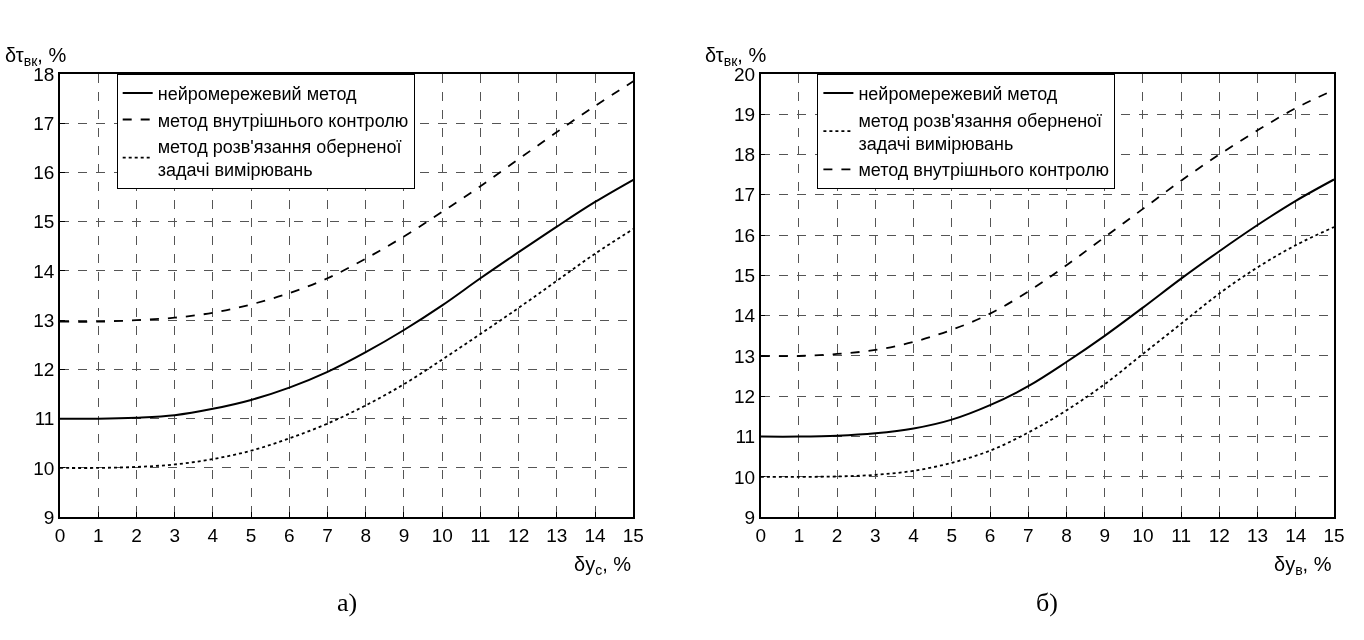 The height and width of the screenshot is (640, 1364). Describe the element at coordinates (1303, 566) in the screenshot. I see `x-axis-title: δу$_{в}$, %` at that location.